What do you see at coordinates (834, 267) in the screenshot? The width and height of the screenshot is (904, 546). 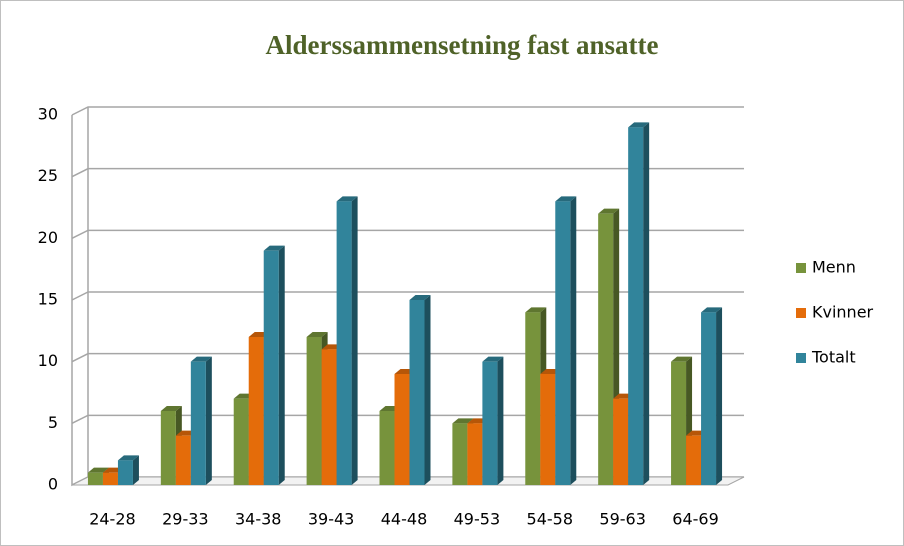 I see `legend-label: Menn` at bounding box center [834, 267].